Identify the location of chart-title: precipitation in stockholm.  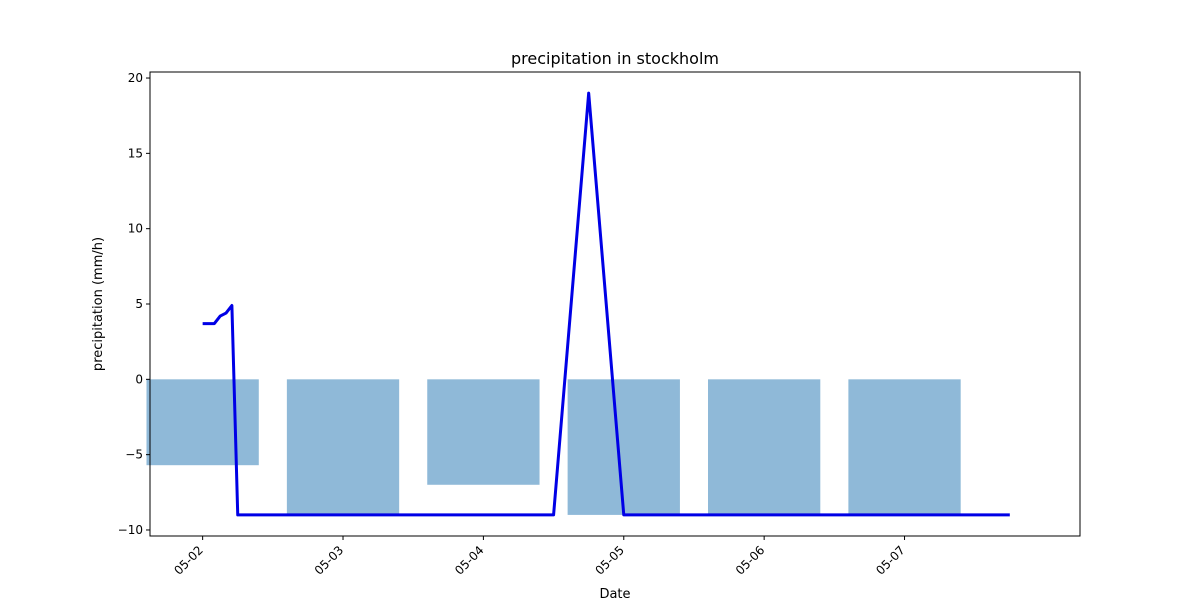
(615, 58).